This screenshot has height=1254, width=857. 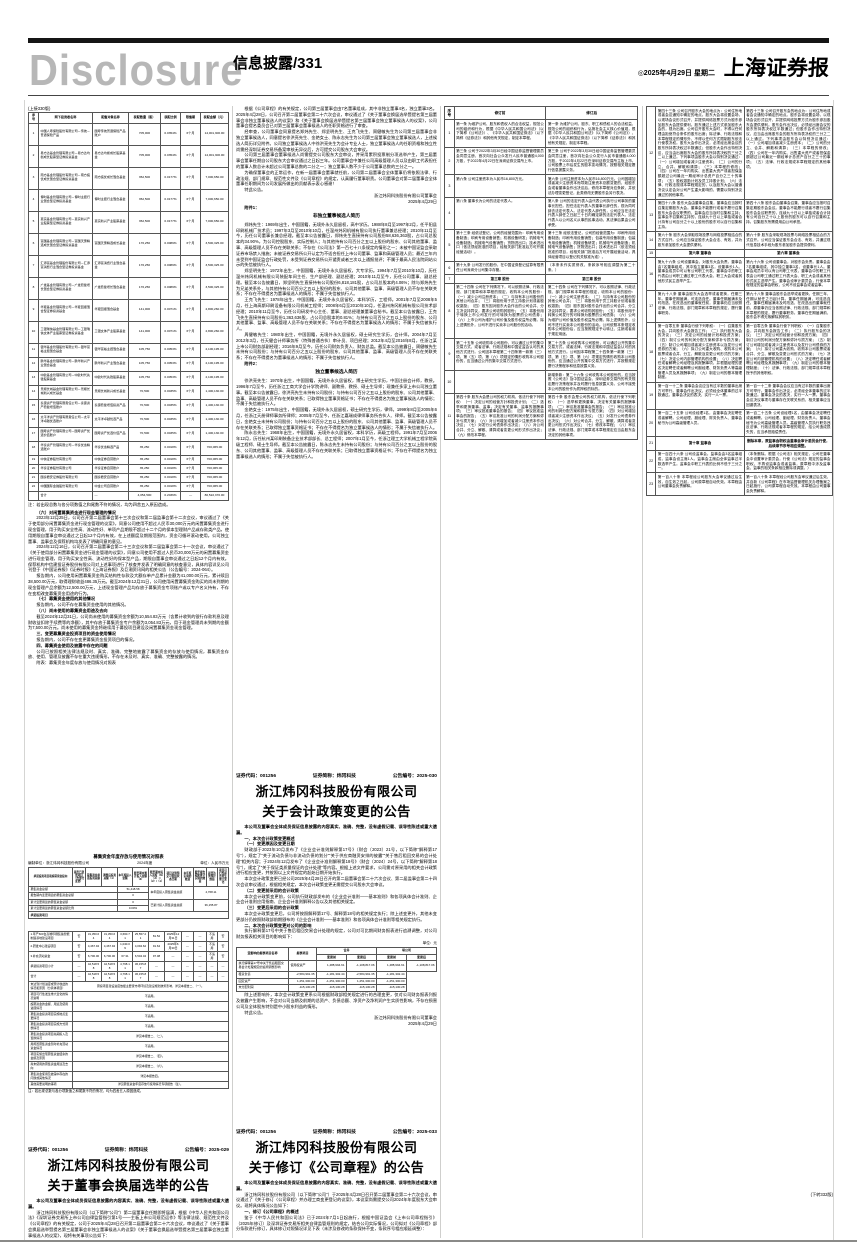 What do you see at coordinates (676, 73) in the screenshot?
I see `dateline: ◎2025年4月29日 星期二` at bounding box center [676, 73].